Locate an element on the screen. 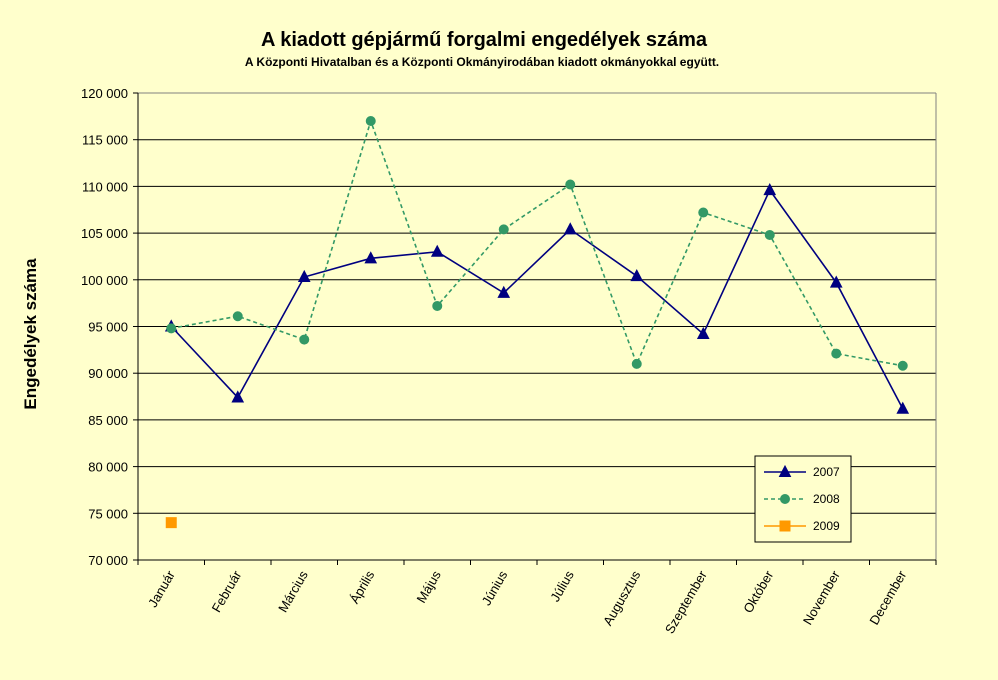  y-tick-label: 115 000 is located at coordinates (105, 140).